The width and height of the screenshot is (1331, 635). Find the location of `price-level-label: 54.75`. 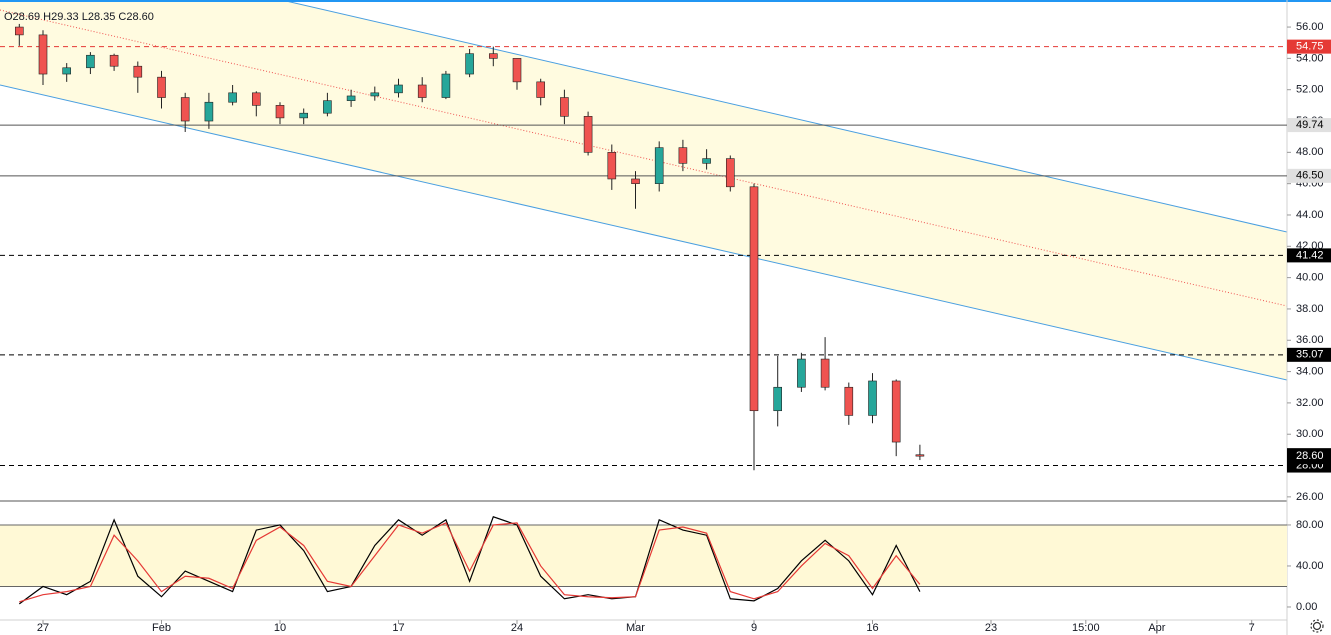

price-level-label: 54.75 is located at coordinates (1310, 47).